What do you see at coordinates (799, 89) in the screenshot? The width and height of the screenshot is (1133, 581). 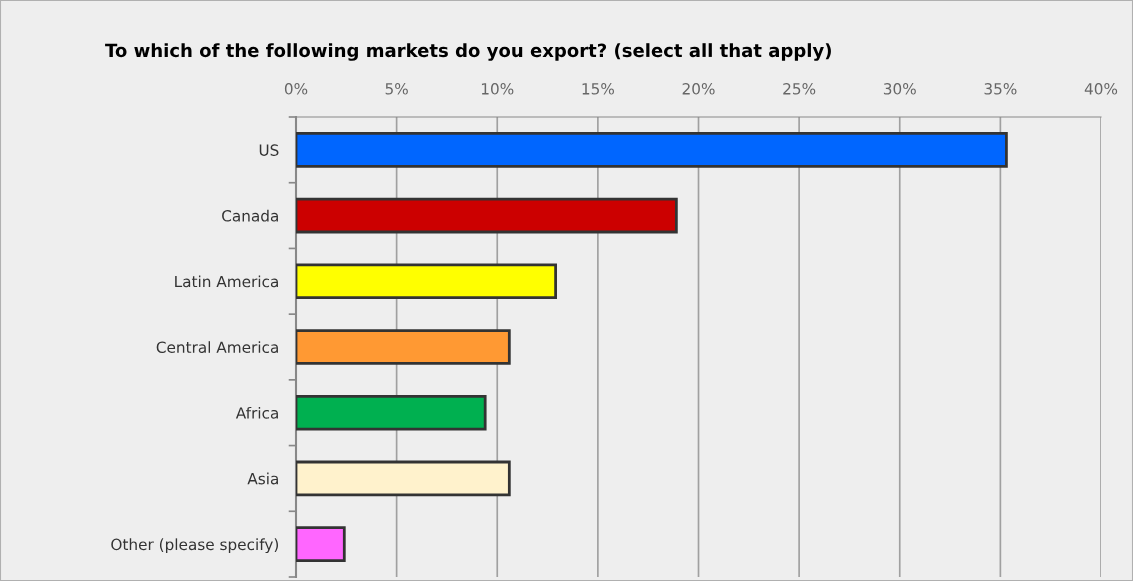 I see `x-tick-label: 25%` at bounding box center [799, 89].